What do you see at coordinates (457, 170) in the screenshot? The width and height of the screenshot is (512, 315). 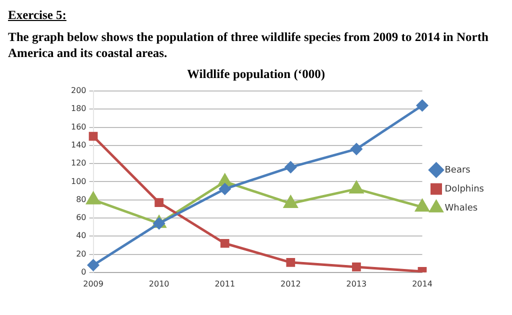 I see `legend-label: Bears` at bounding box center [457, 170].